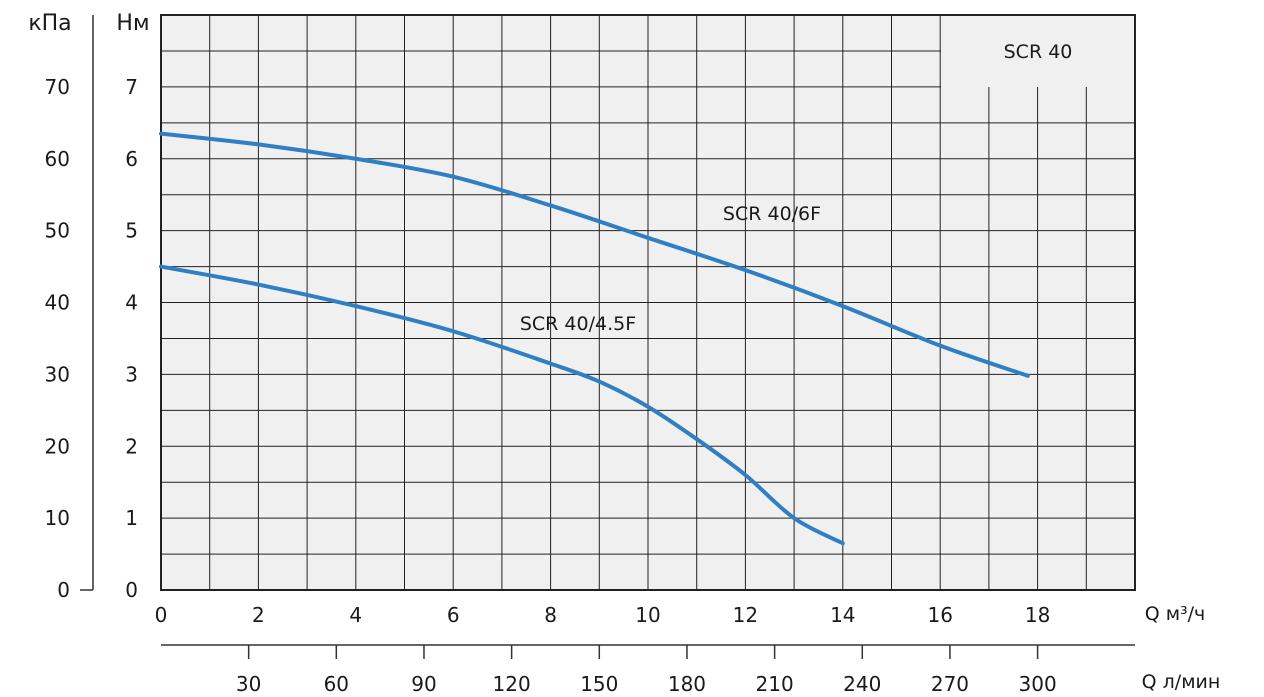  Describe the element at coordinates (57, 231) in the screenshot. I see `kpa-tick-label: 50` at that location.